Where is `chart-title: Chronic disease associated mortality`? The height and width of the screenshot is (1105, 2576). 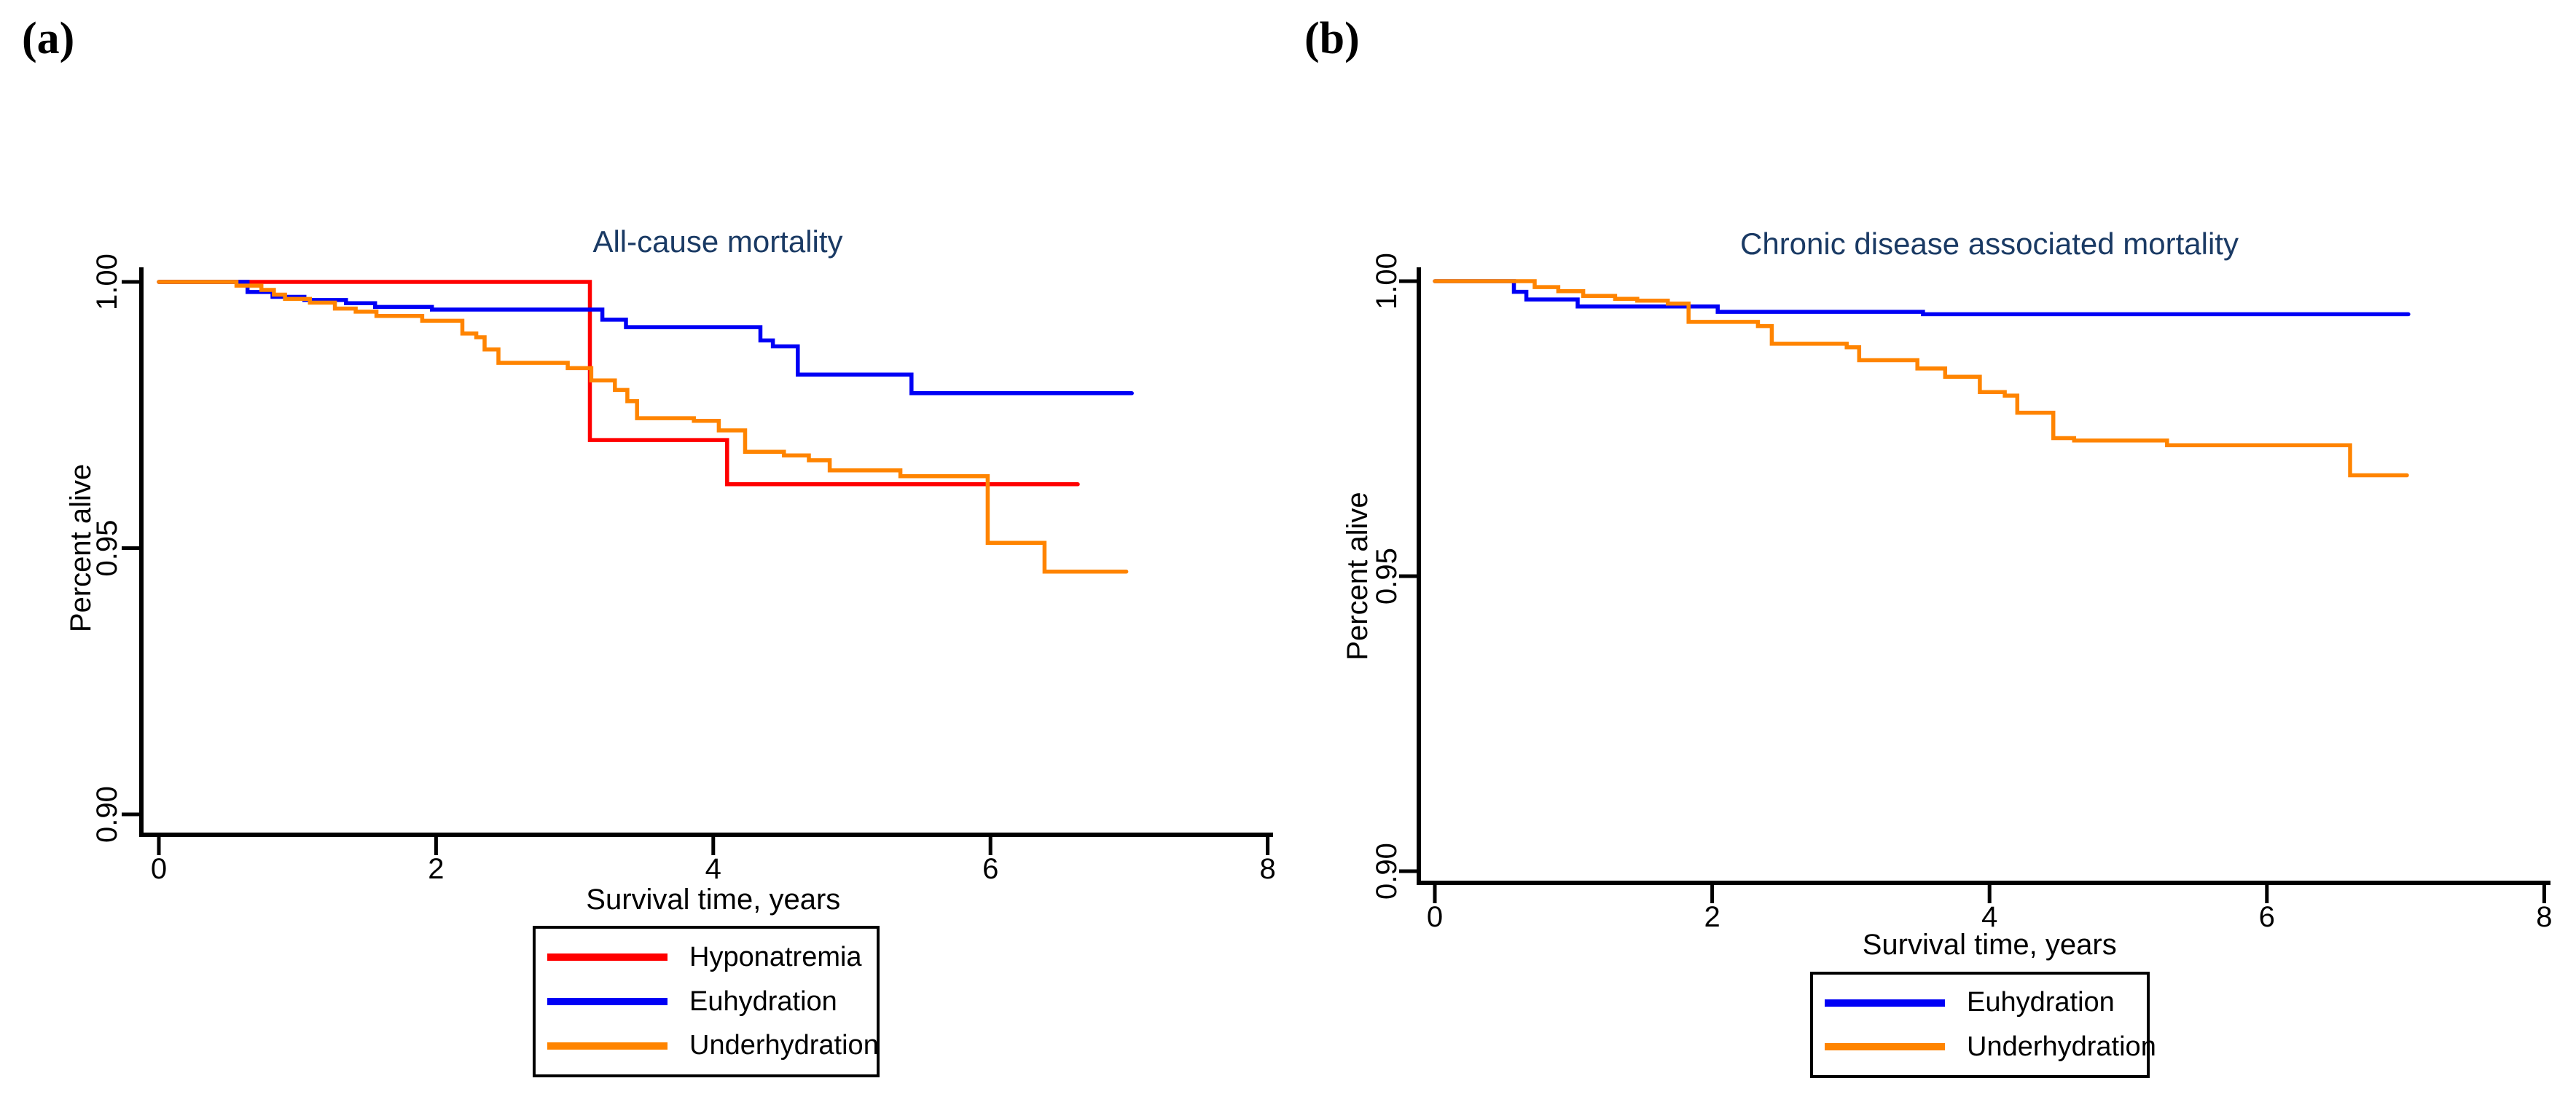 chart-title: Chronic disease associated mortality is located at coordinates (1989, 244).